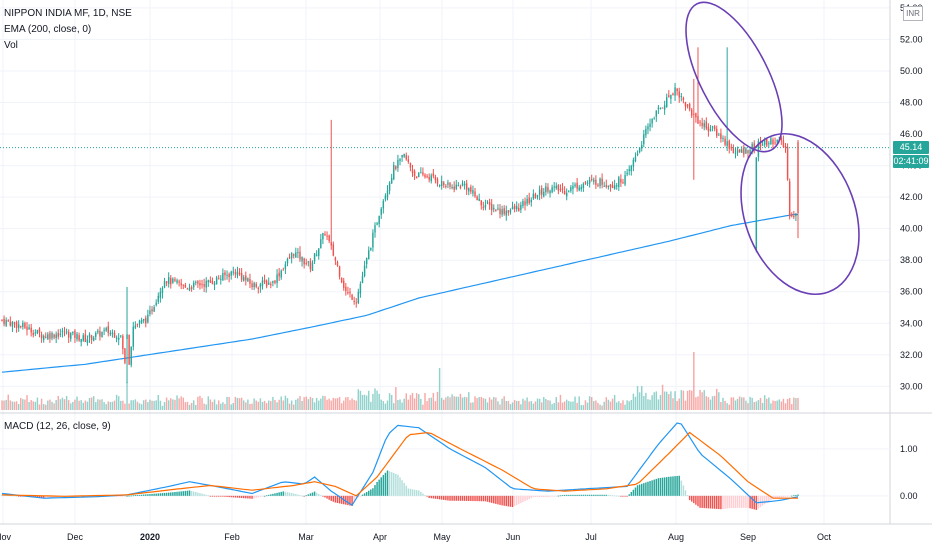 This screenshot has width=932, height=550. I want to click on volume-bars, so click(400, 381).